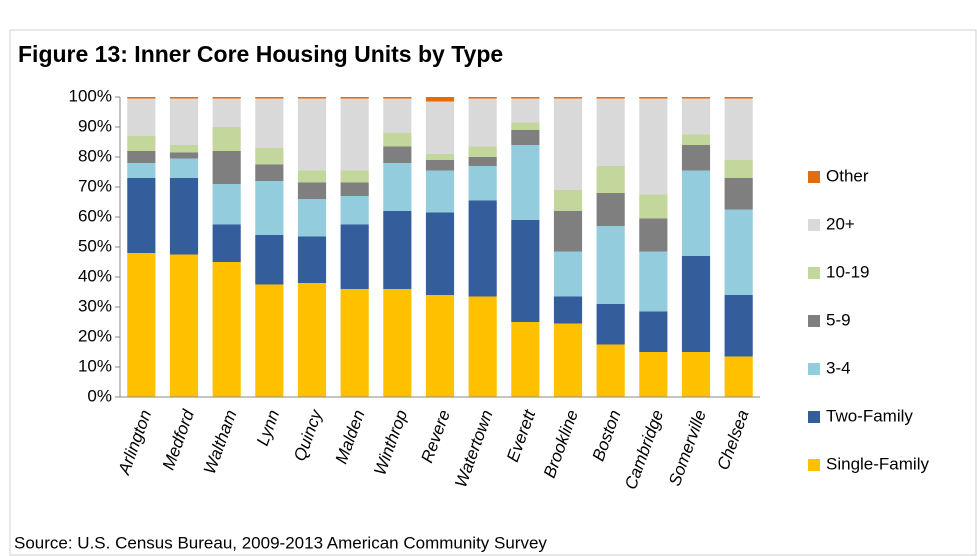  What do you see at coordinates (840, 223) in the screenshot?
I see `legend-label: 20+` at bounding box center [840, 223].